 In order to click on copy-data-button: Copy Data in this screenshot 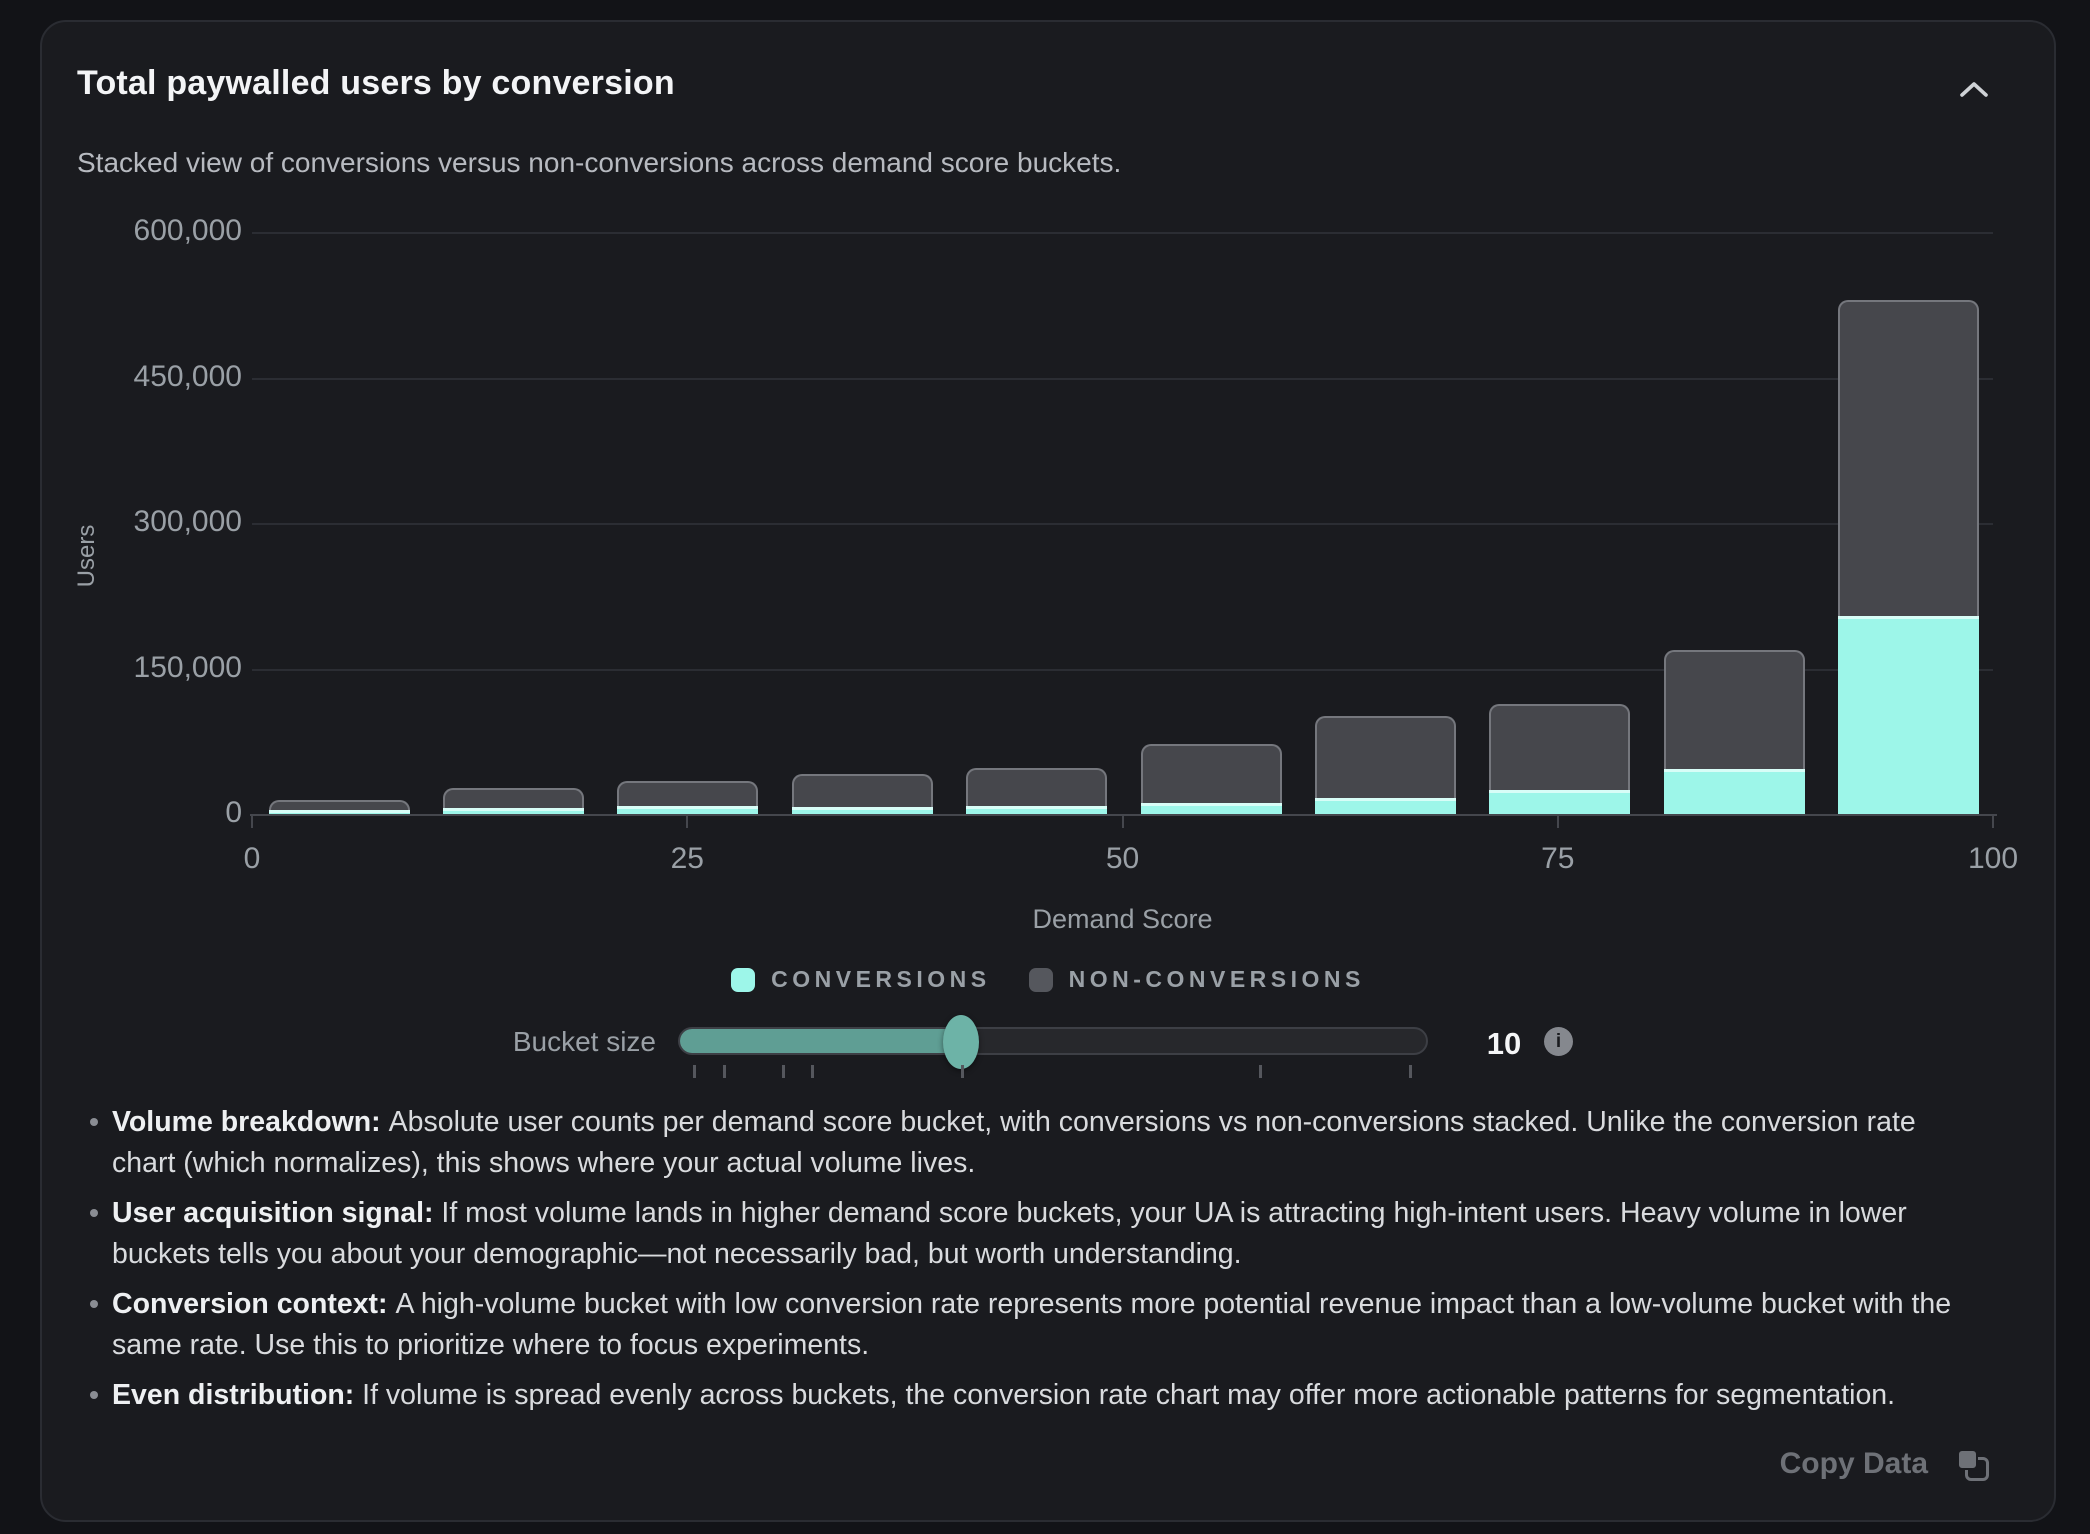, I will do `click(1885, 1464)`.